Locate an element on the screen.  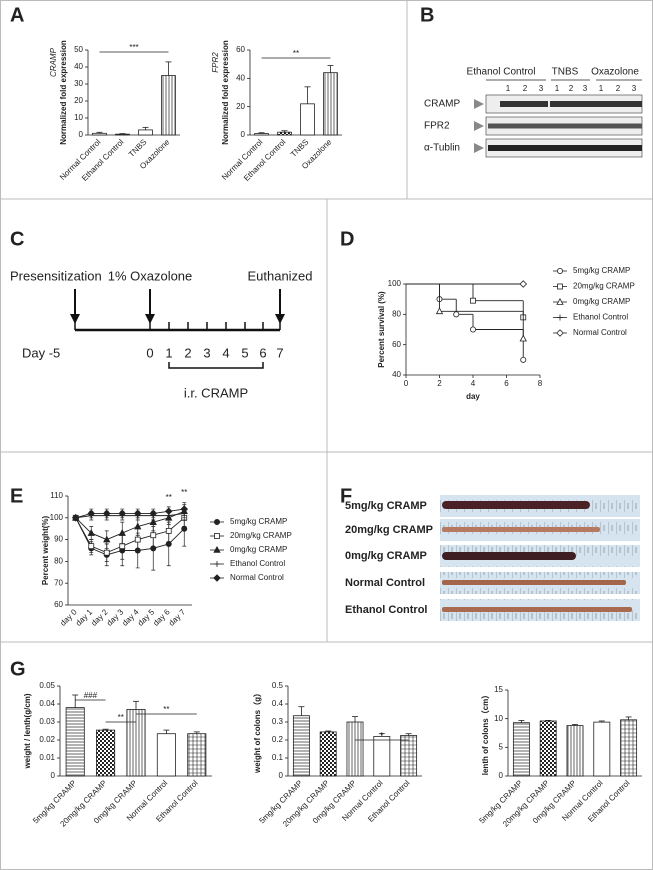
lane-label: 2 is located at coordinates (525, 88).